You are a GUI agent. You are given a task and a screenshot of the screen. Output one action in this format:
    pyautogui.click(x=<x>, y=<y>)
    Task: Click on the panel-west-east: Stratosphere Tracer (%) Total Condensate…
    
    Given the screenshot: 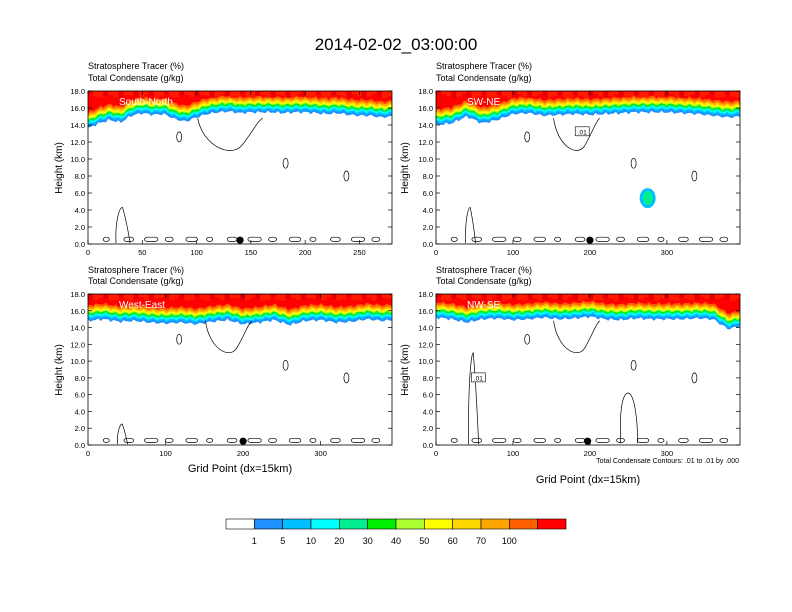 What is the action you would take?
    pyautogui.click(x=223, y=370)
    